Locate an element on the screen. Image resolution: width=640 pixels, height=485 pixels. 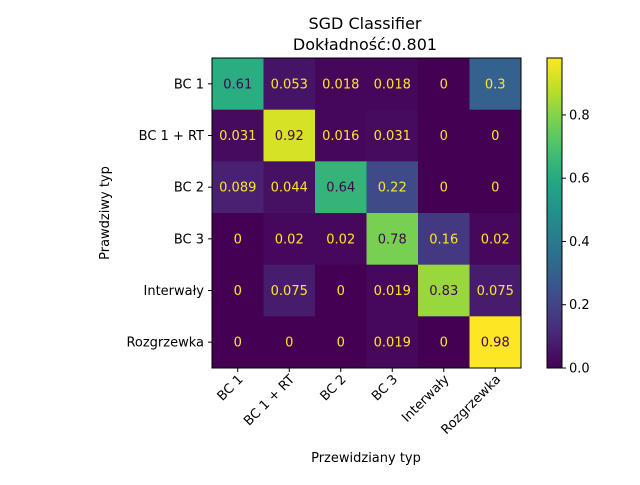
cell-value-label: 0.64 is located at coordinates (340, 188).